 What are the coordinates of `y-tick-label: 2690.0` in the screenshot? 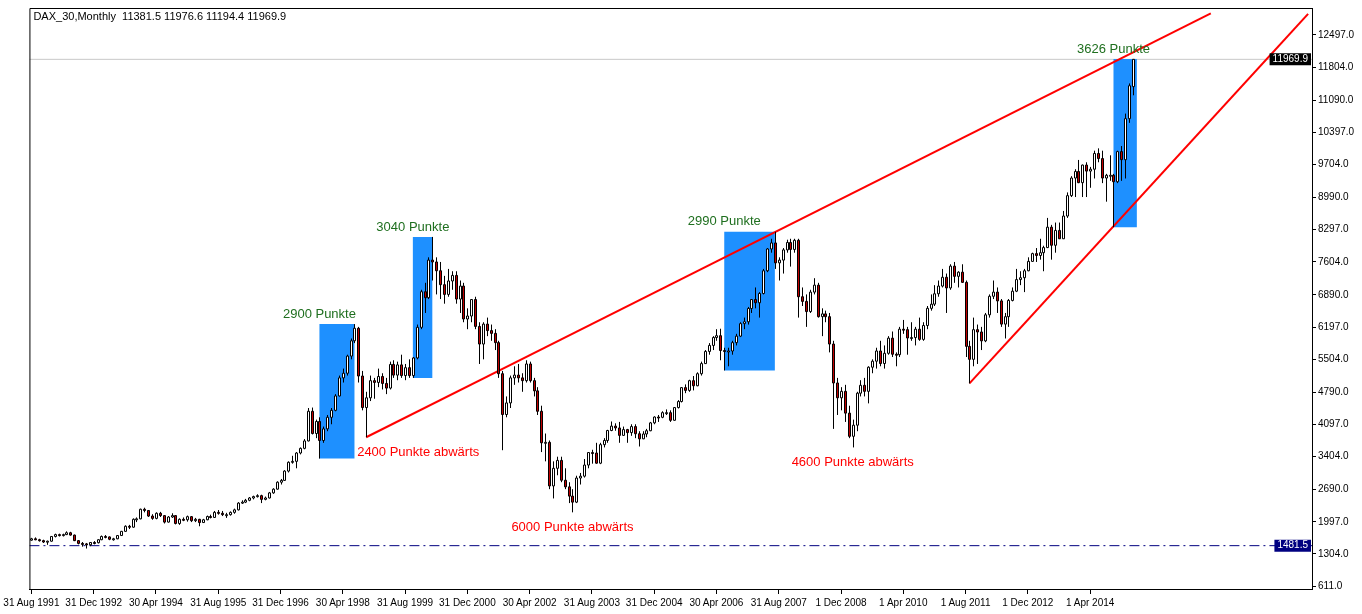 It's located at (1334, 489).